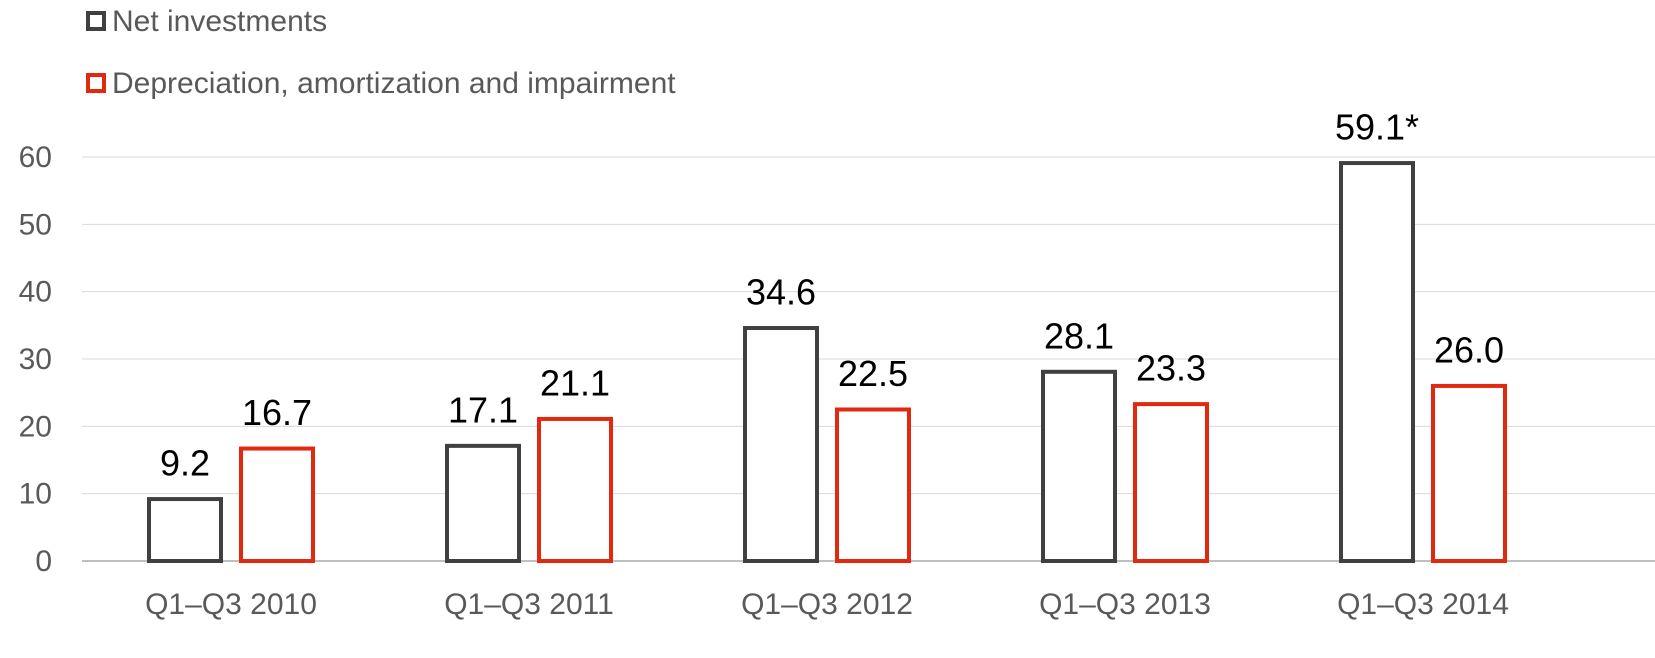 This screenshot has width=1655, height=658. Describe the element at coordinates (277, 412) in the screenshot. I see `data-label: 16.7` at that location.